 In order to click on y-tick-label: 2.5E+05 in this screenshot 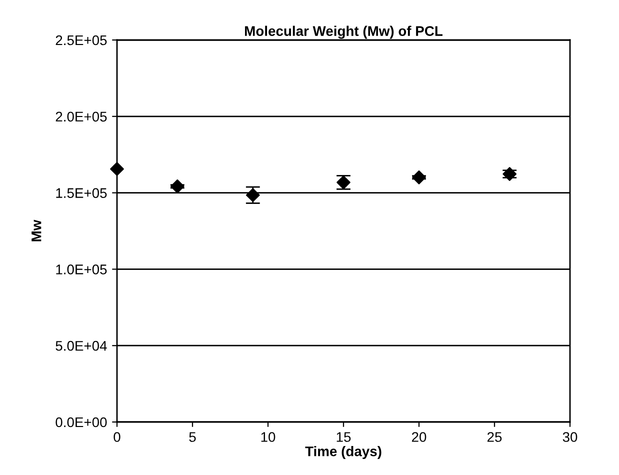, I will do `click(81, 40)`.